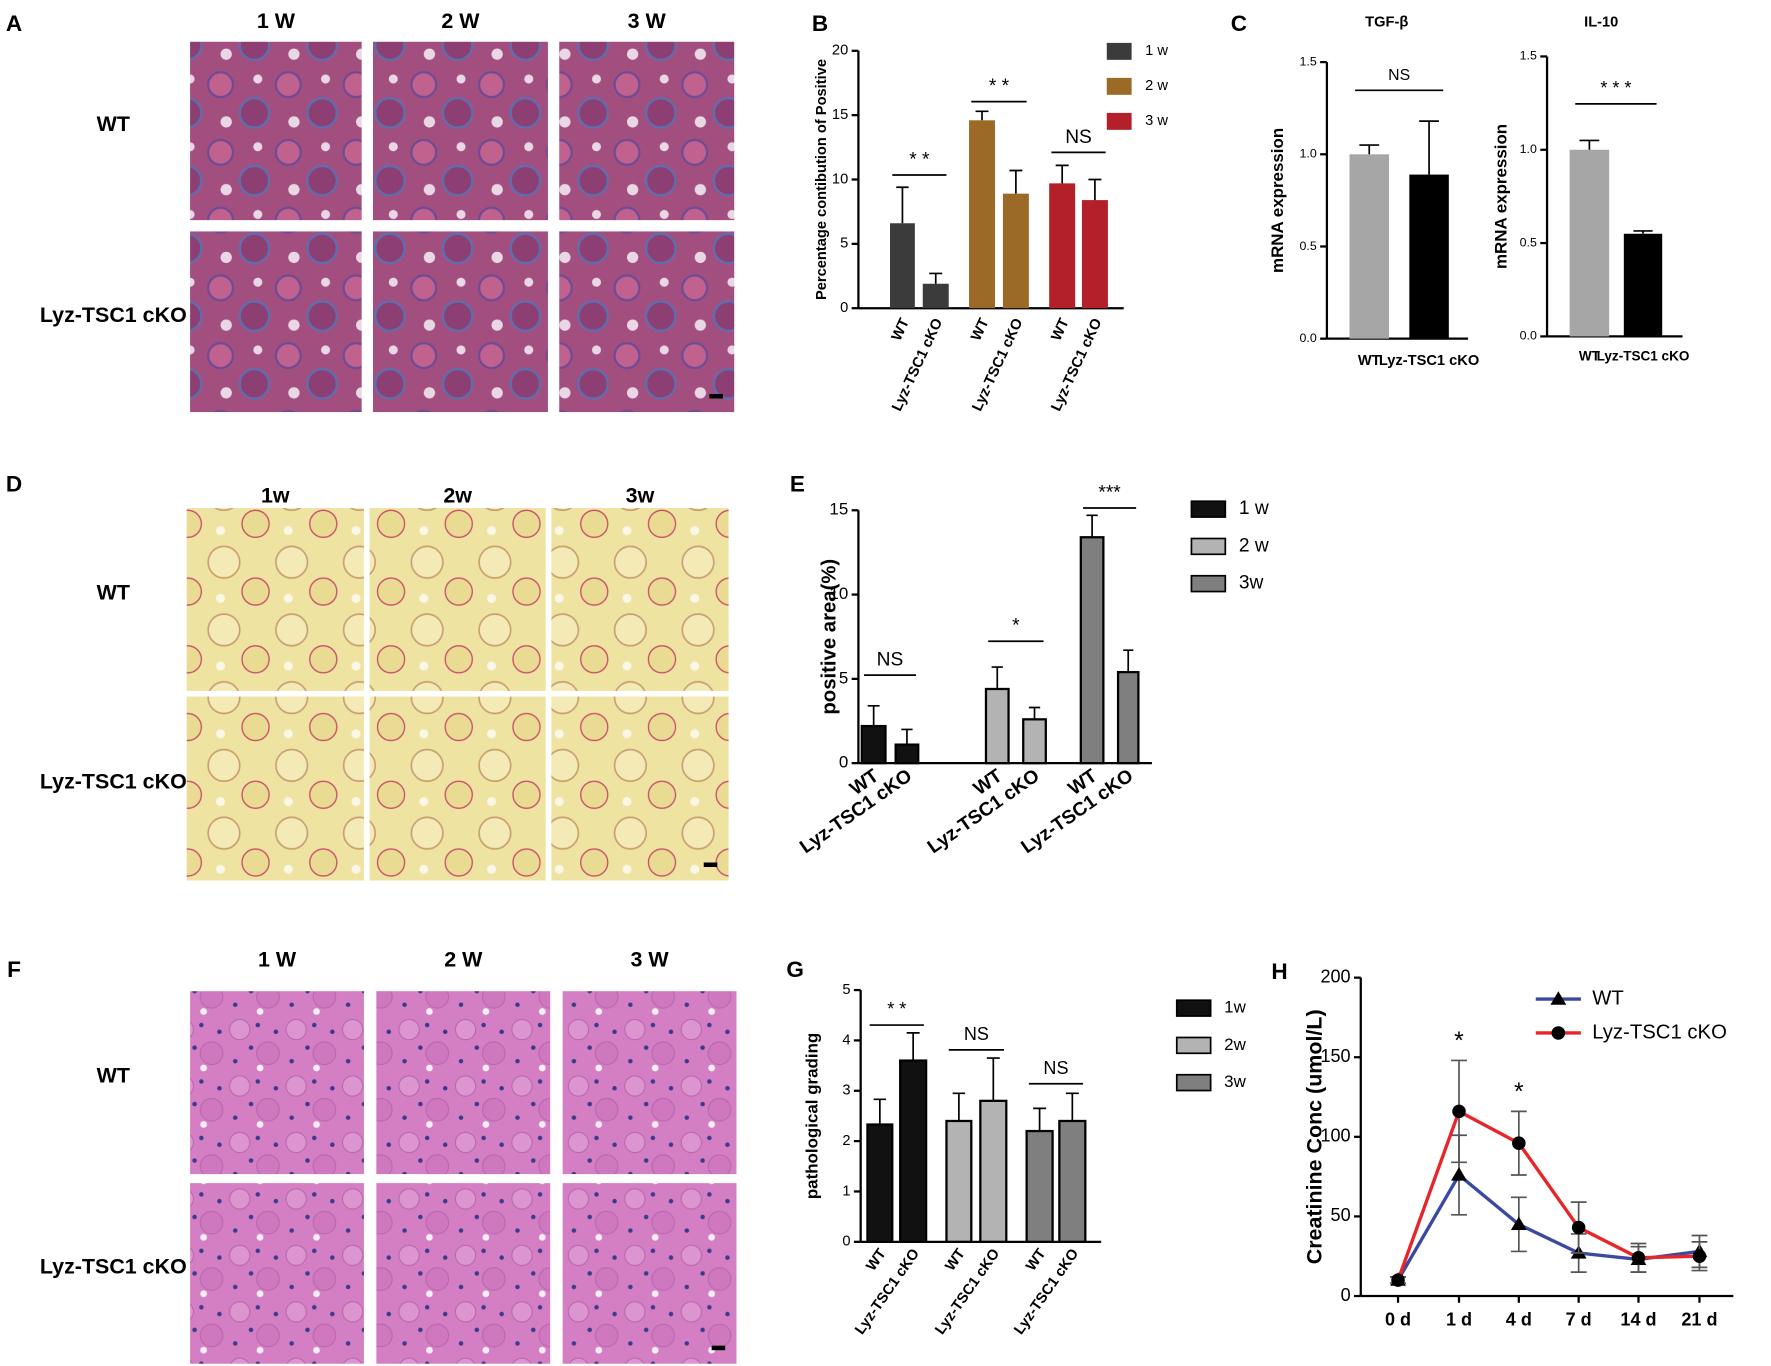 Image resolution: width=1771 pixels, height=1366 pixels. I want to click on panel-letter: C, so click(1239, 23).